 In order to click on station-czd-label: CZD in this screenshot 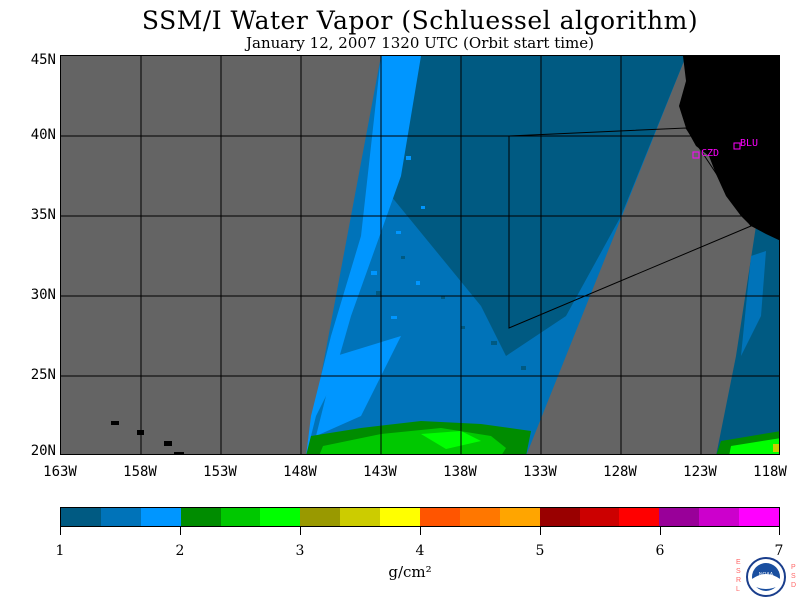, I will do `click(710, 153)`.